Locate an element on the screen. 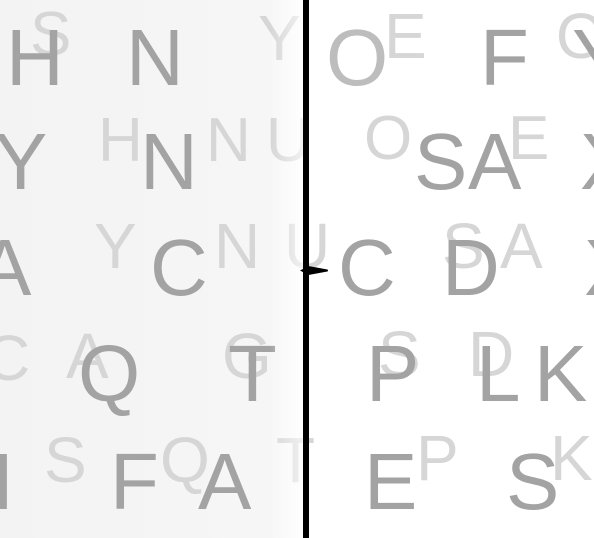  divider-handle-marker is located at coordinates (314, 270).